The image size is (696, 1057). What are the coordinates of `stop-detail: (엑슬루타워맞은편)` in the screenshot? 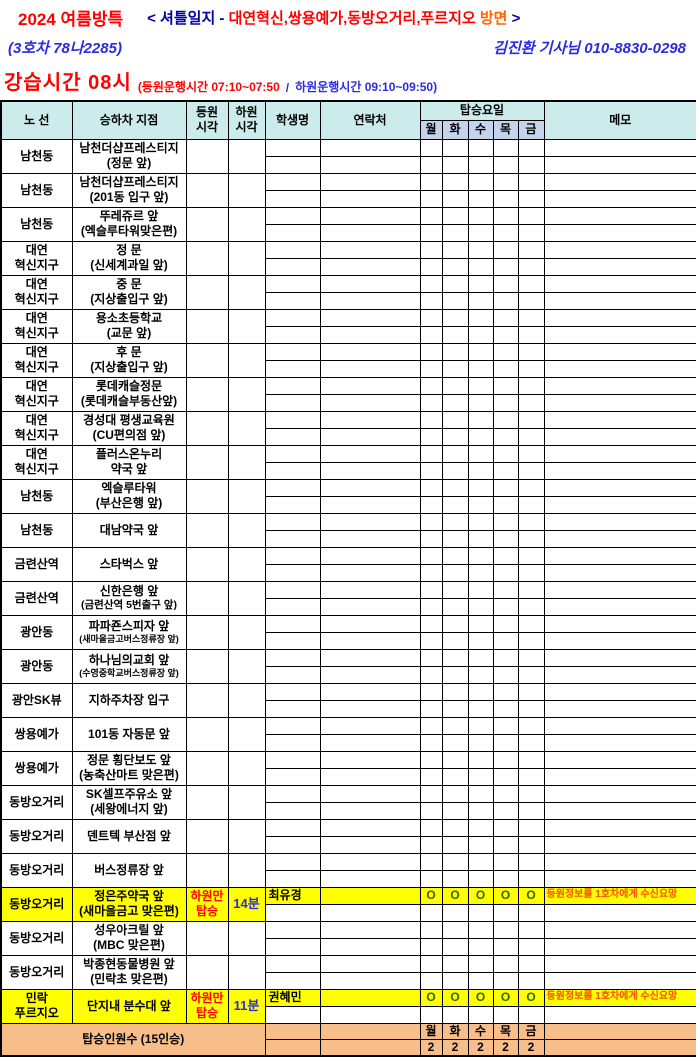 It's located at (129, 231).